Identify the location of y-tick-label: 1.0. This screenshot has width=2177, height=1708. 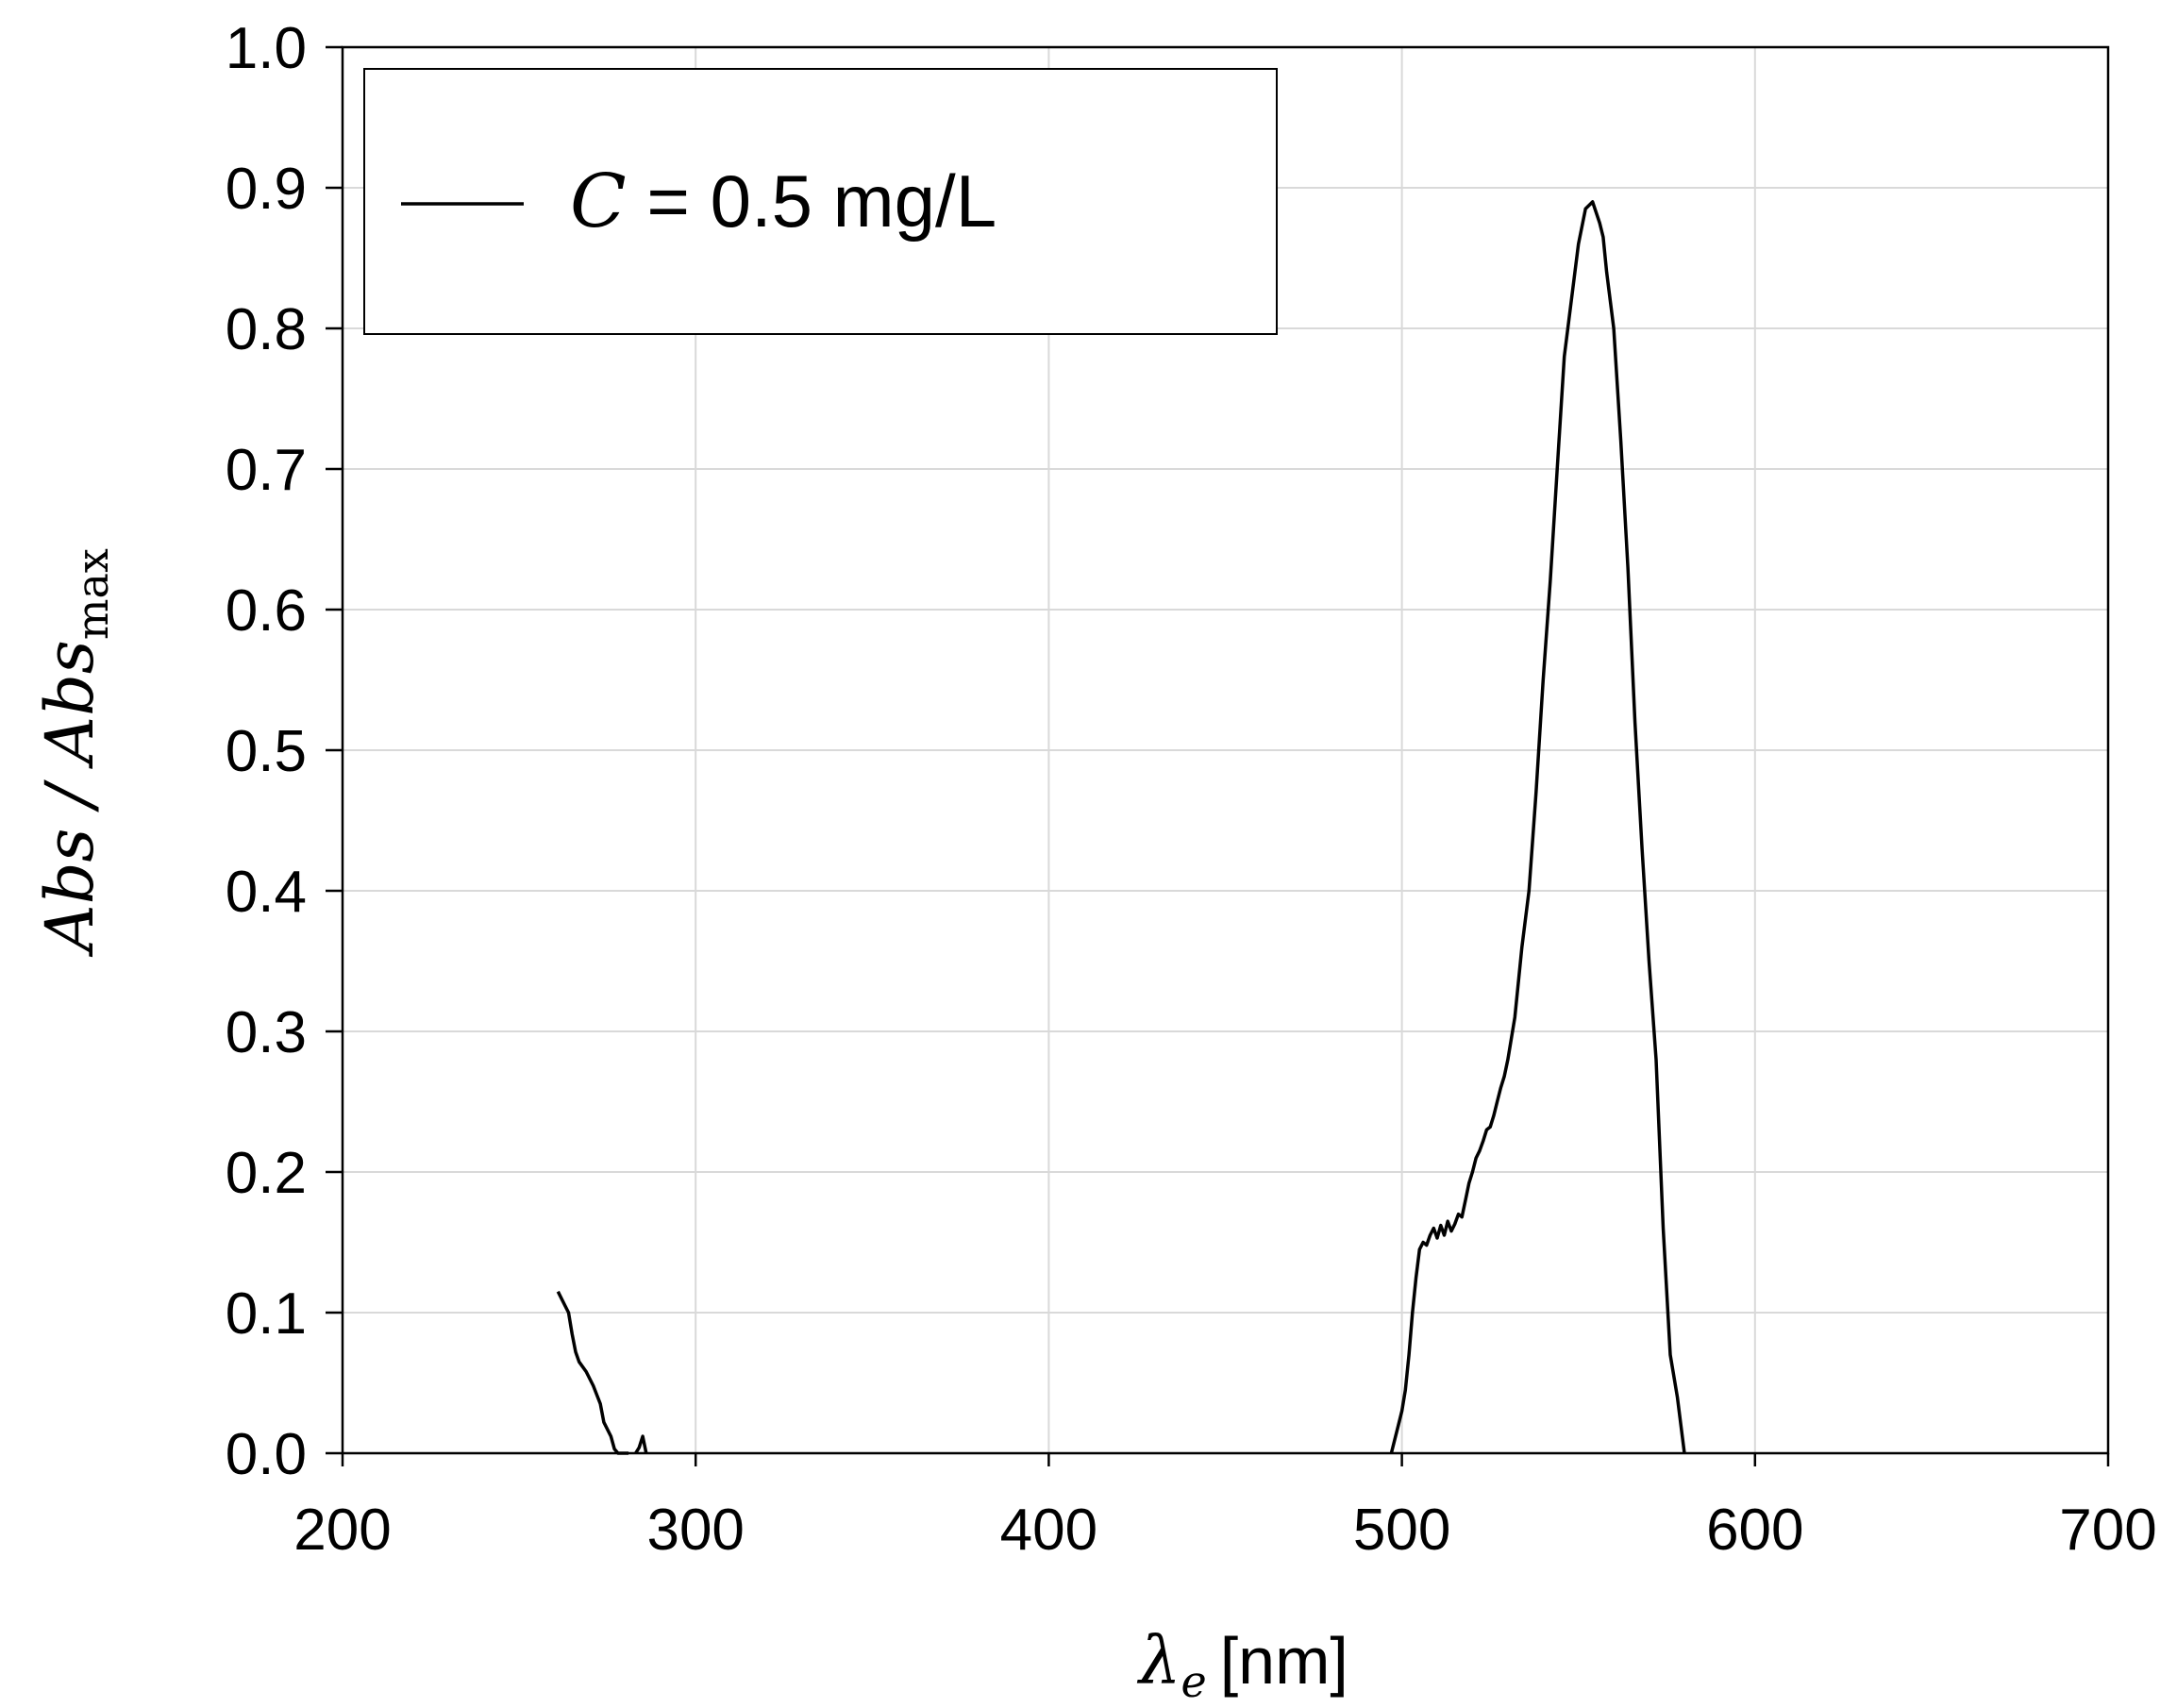
(267, 48).